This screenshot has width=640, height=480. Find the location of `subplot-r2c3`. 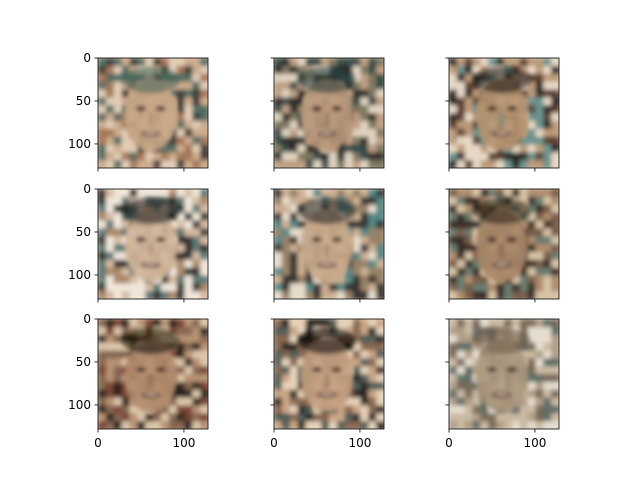

subplot-r2c3 is located at coordinates (502, 245).